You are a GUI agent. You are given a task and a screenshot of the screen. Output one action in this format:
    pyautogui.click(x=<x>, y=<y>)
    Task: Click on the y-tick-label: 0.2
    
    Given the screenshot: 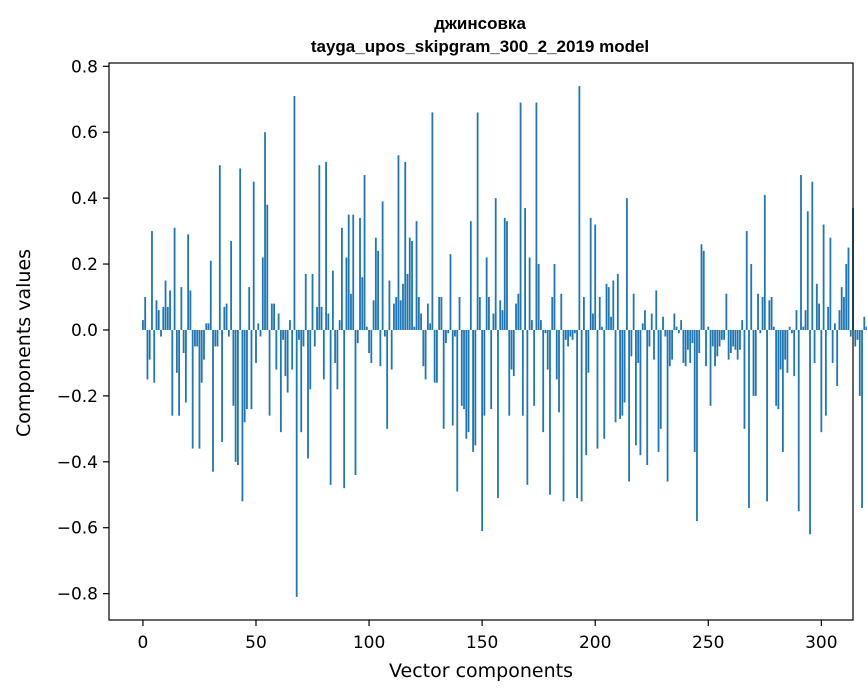 What is the action you would take?
    pyautogui.click(x=84, y=265)
    